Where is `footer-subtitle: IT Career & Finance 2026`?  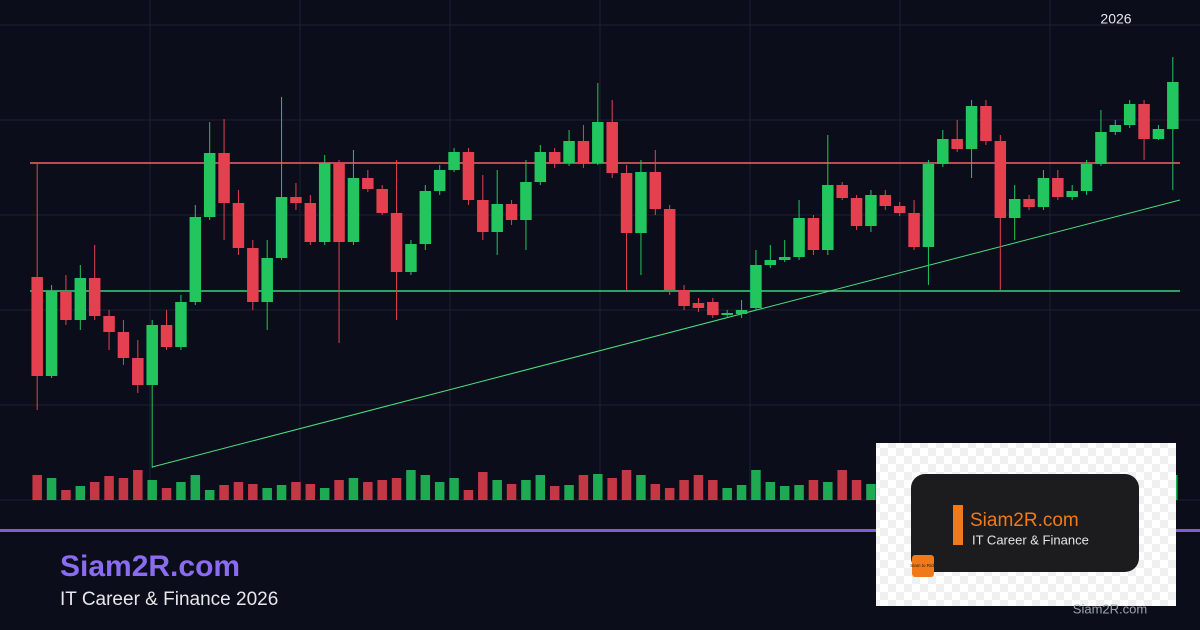 footer-subtitle: IT Career & Finance 2026 is located at coordinates (169, 599).